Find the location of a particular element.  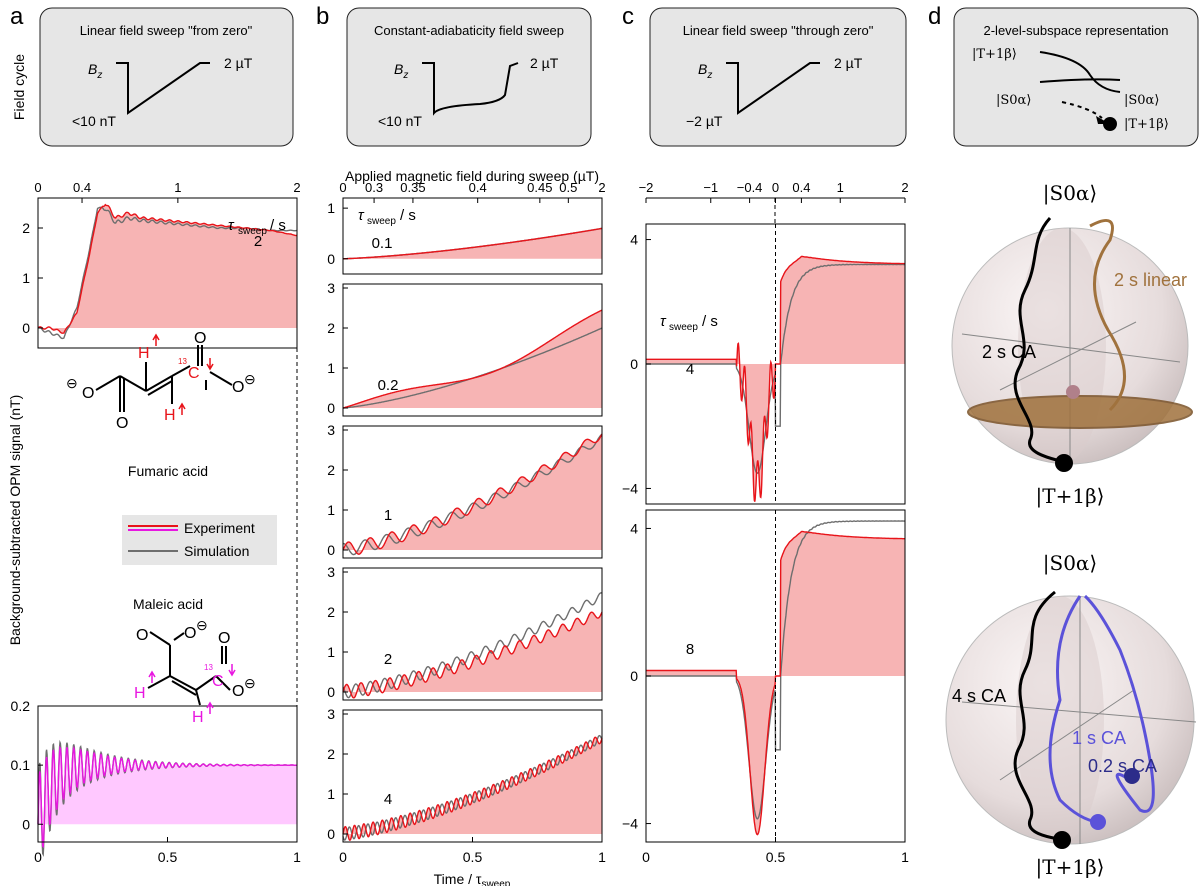

ket-t-right: |T+1β⟩ is located at coordinates (1146, 124).